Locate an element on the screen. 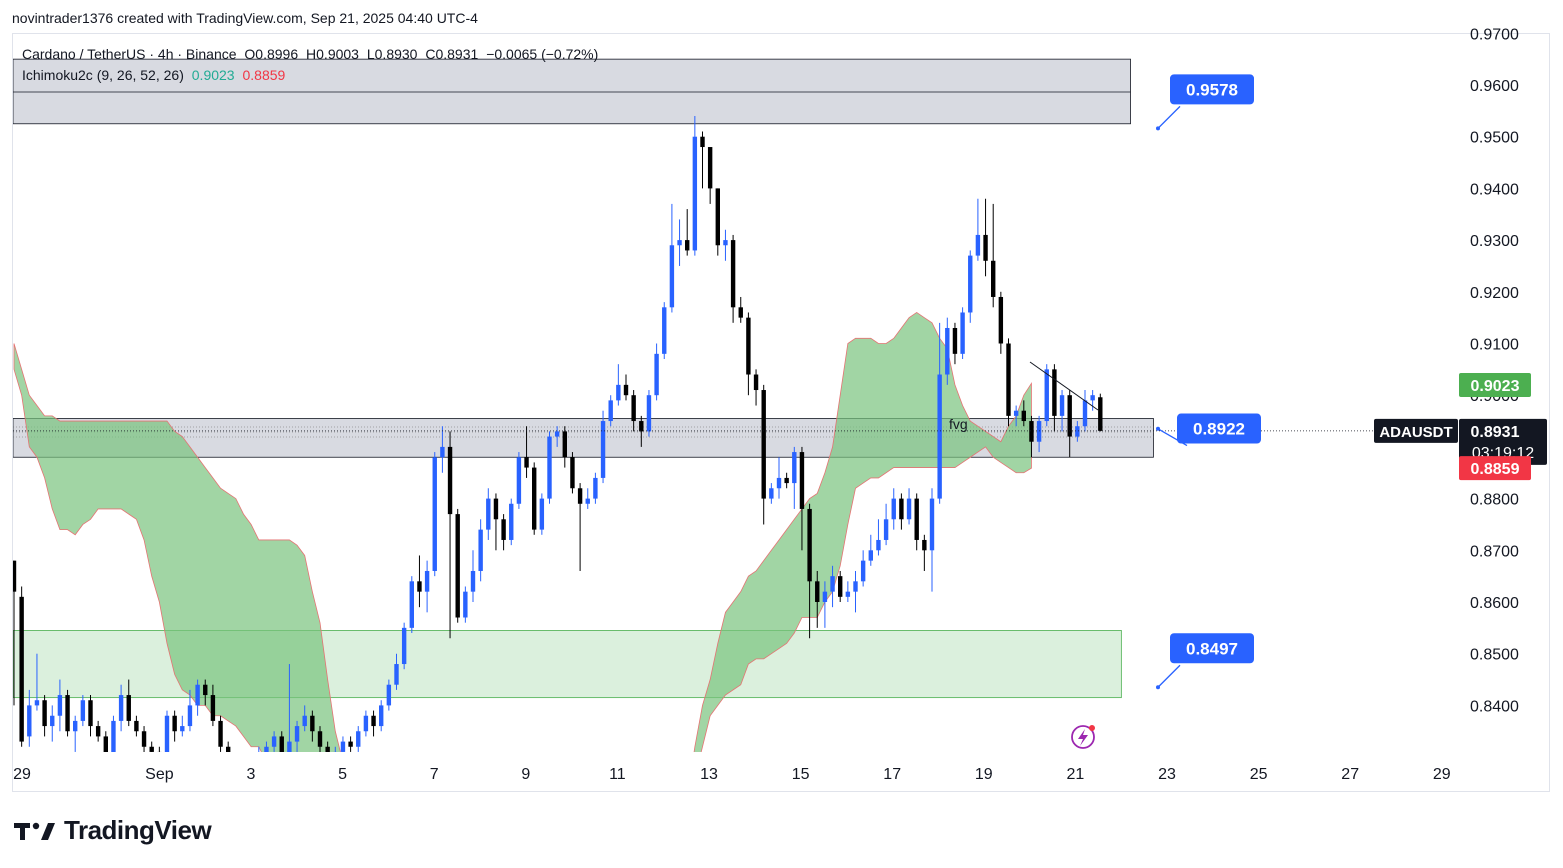  supply-zone is located at coordinates (572, 91).